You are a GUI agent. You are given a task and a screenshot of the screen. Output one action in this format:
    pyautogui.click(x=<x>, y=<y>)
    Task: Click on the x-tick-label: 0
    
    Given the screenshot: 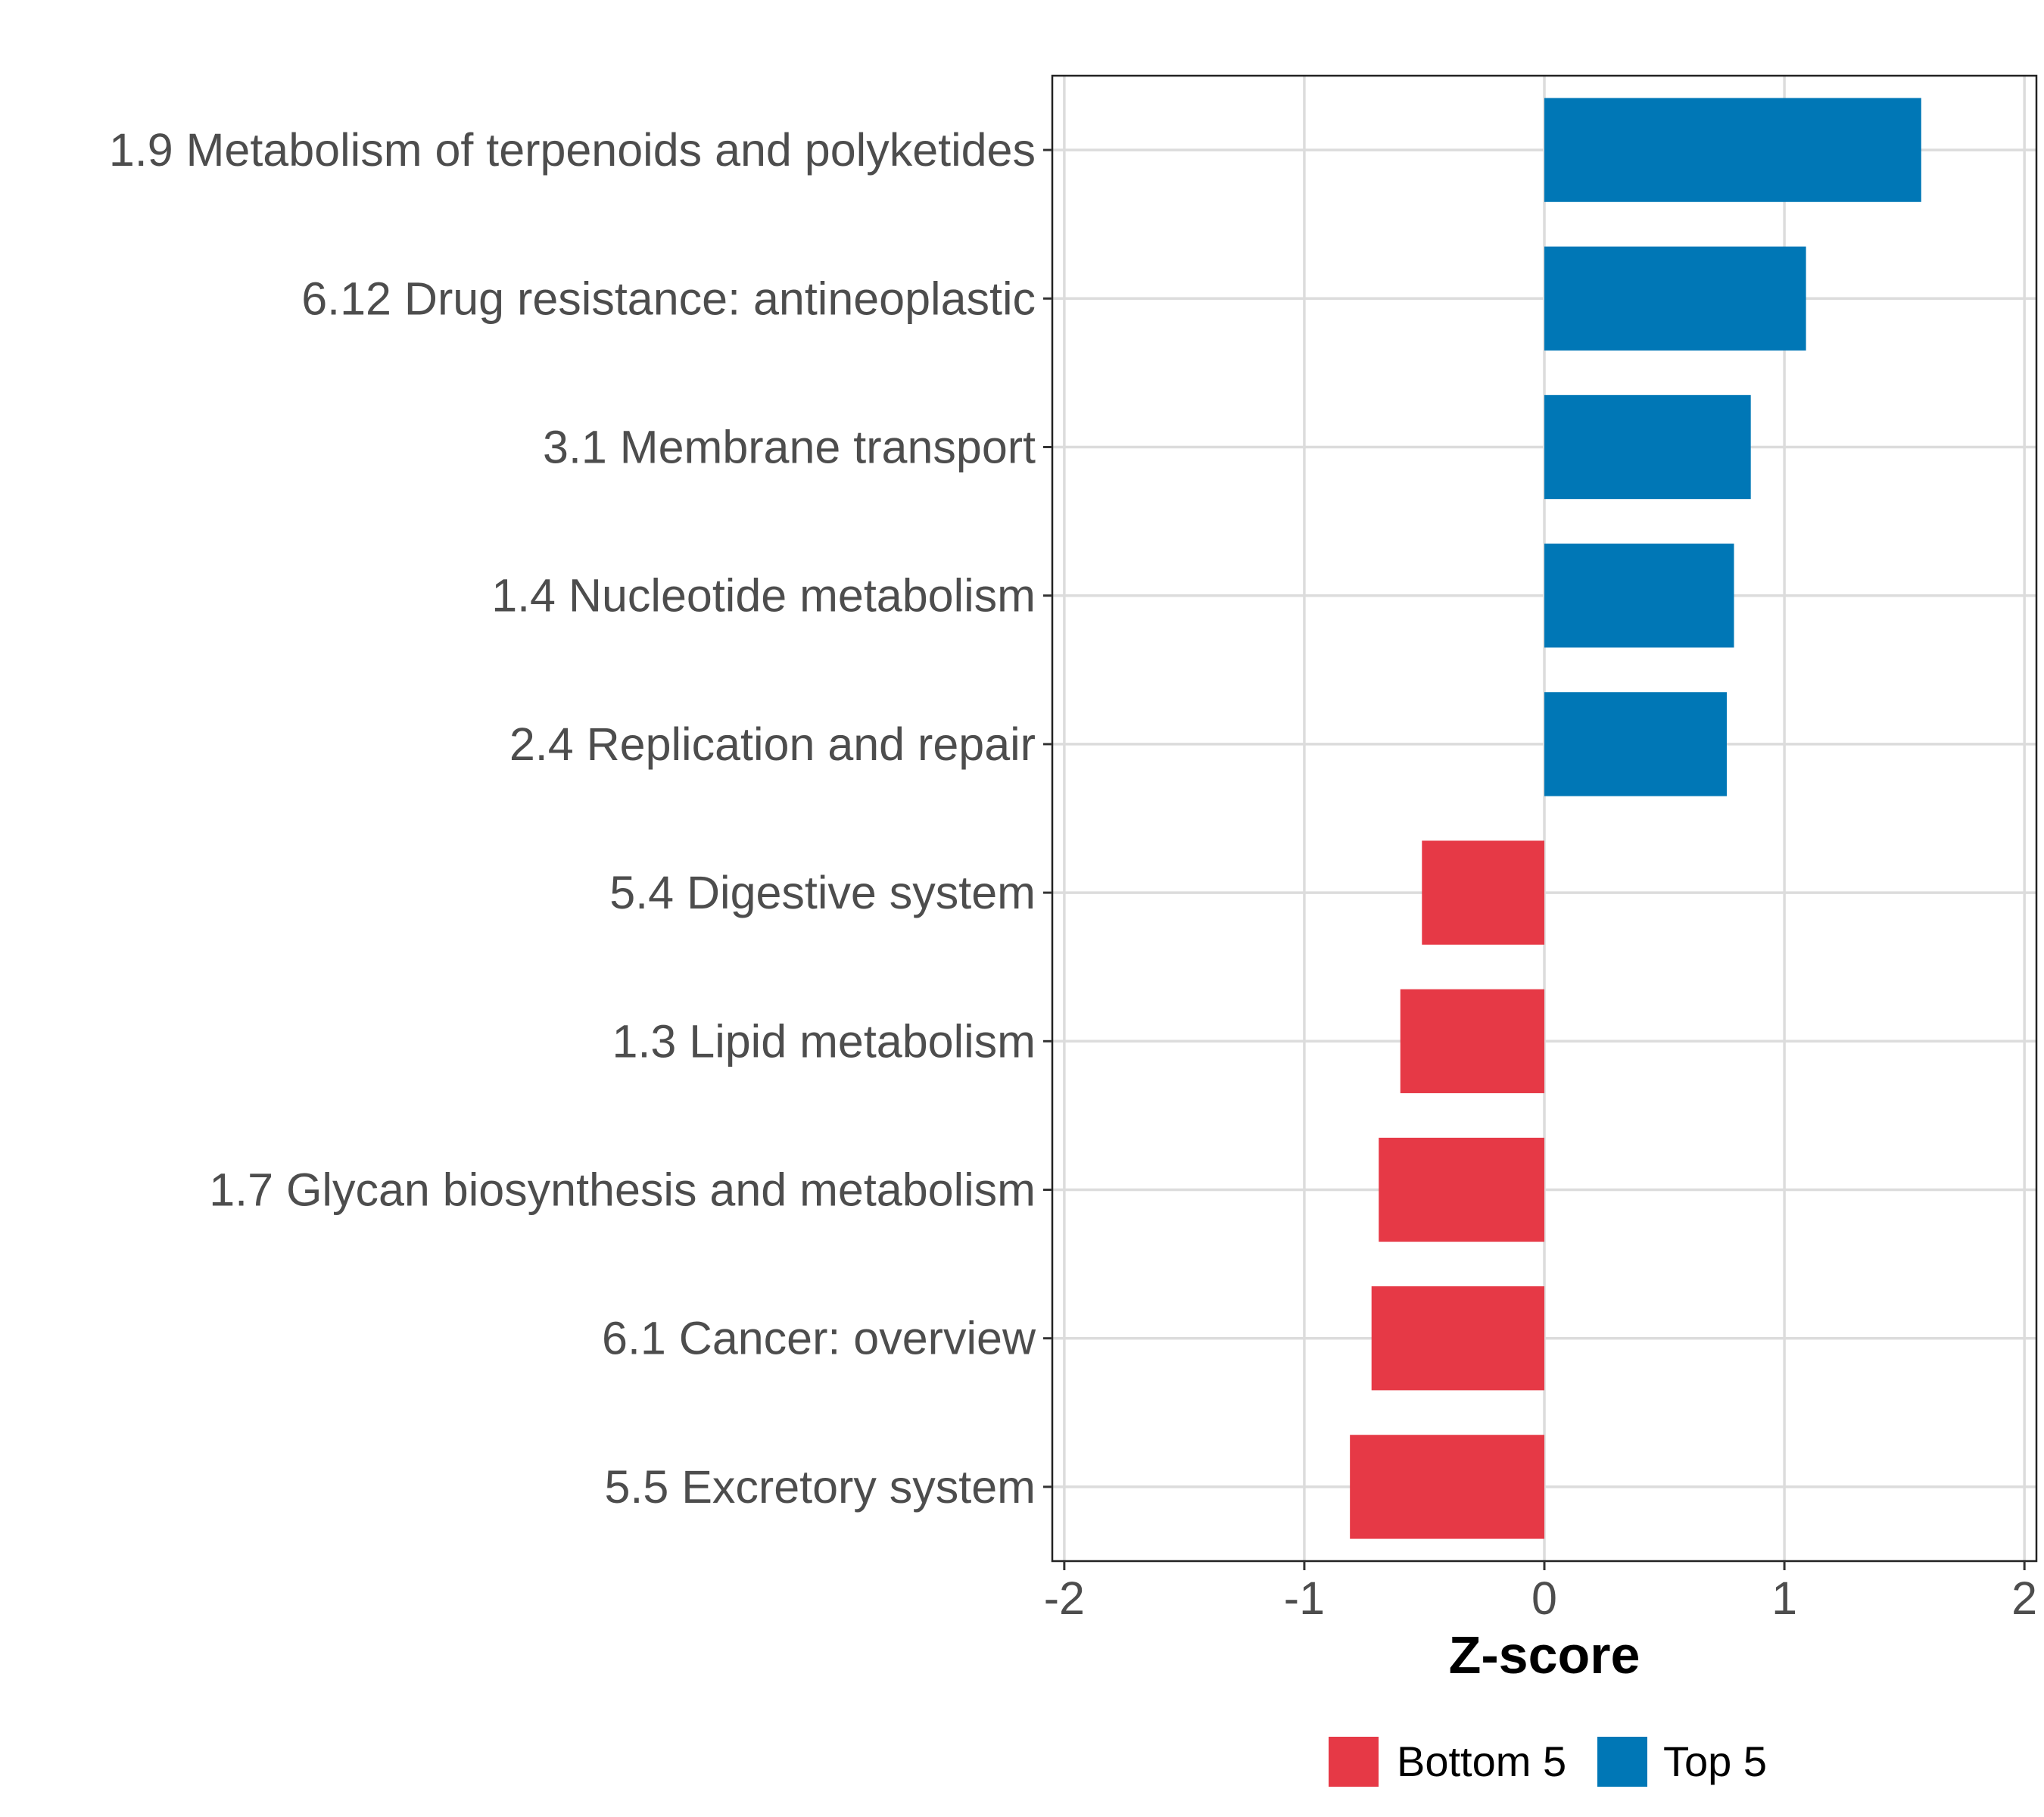 What is the action you would take?
    pyautogui.click(x=1544, y=1598)
    